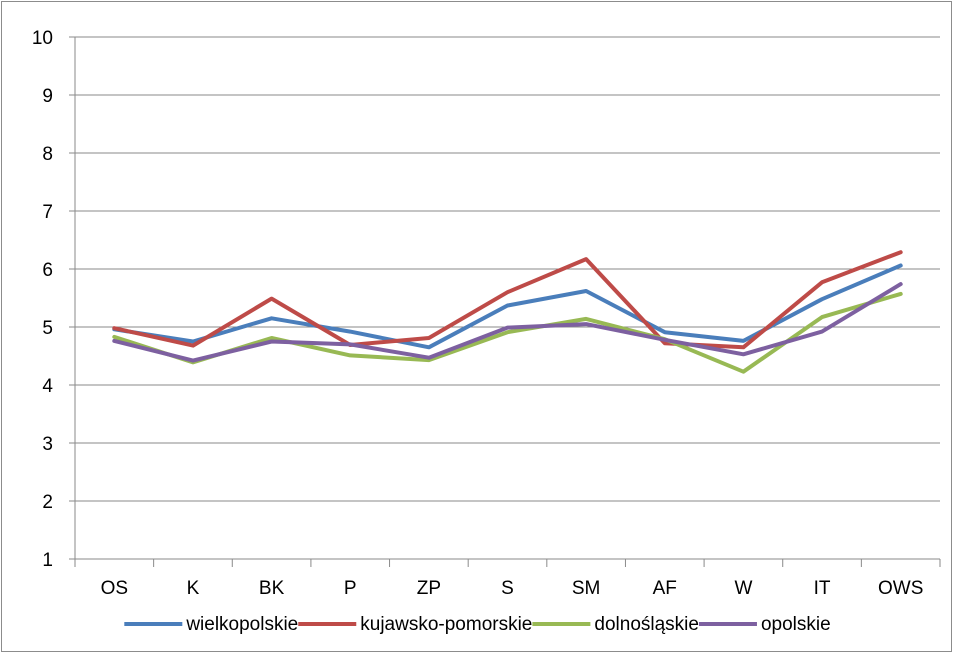 The height and width of the screenshot is (655, 955). I want to click on y-tick-label: 2, so click(47, 502).